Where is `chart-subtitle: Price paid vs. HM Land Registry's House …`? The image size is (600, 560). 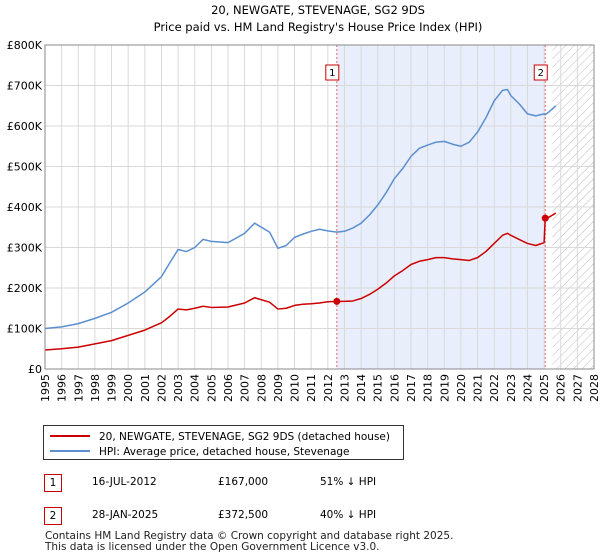 chart-subtitle: Price paid vs. HM Land Registry's House … is located at coordinates (318, 27).